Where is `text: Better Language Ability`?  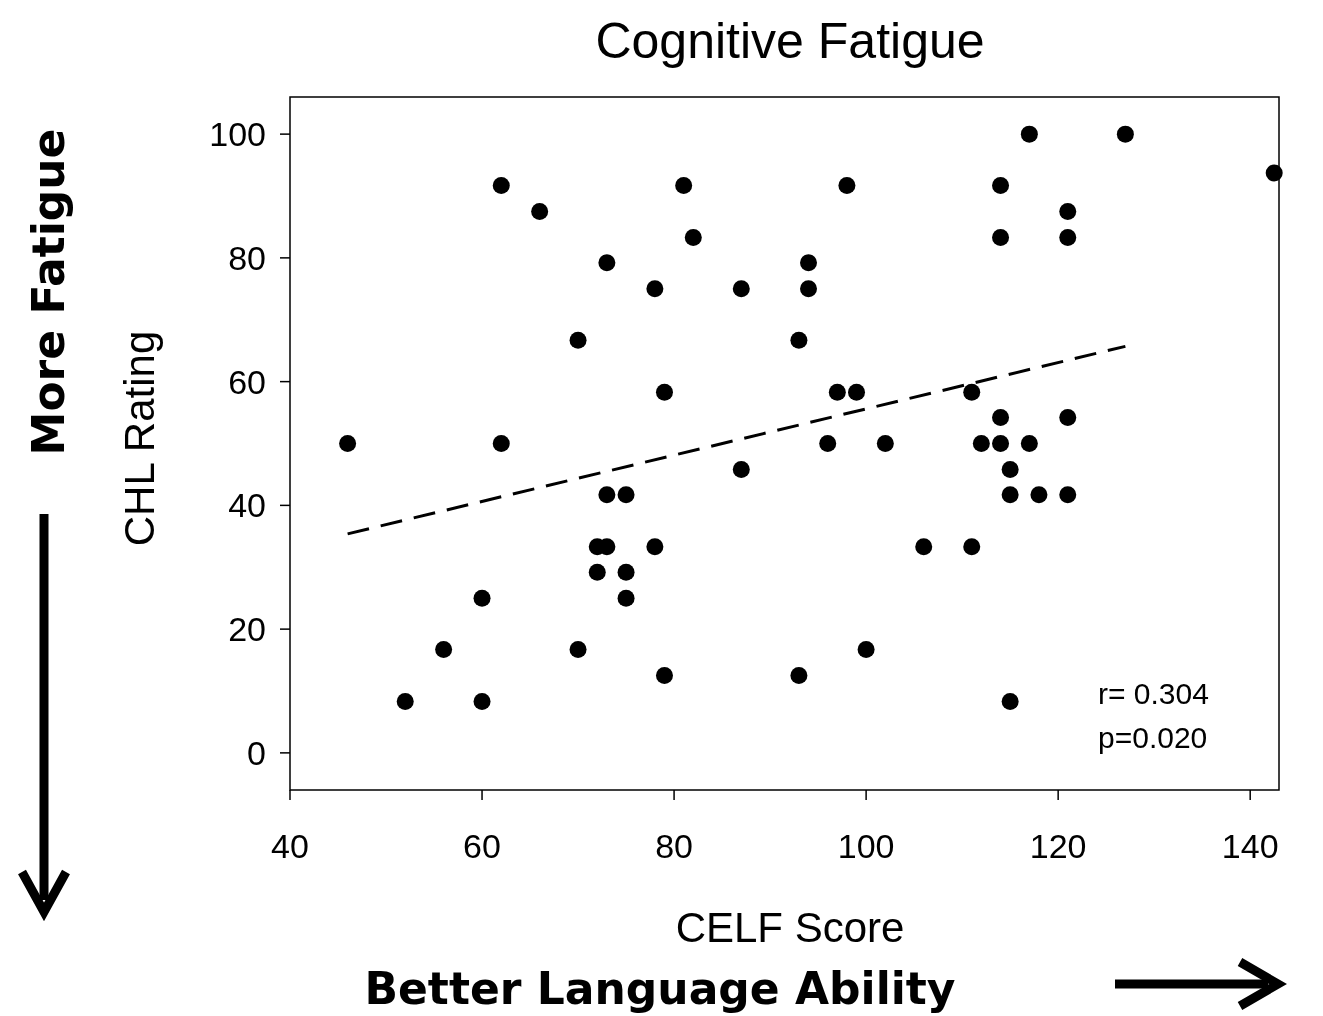
text: Better Language Ability is located at coordinates (660, 988).